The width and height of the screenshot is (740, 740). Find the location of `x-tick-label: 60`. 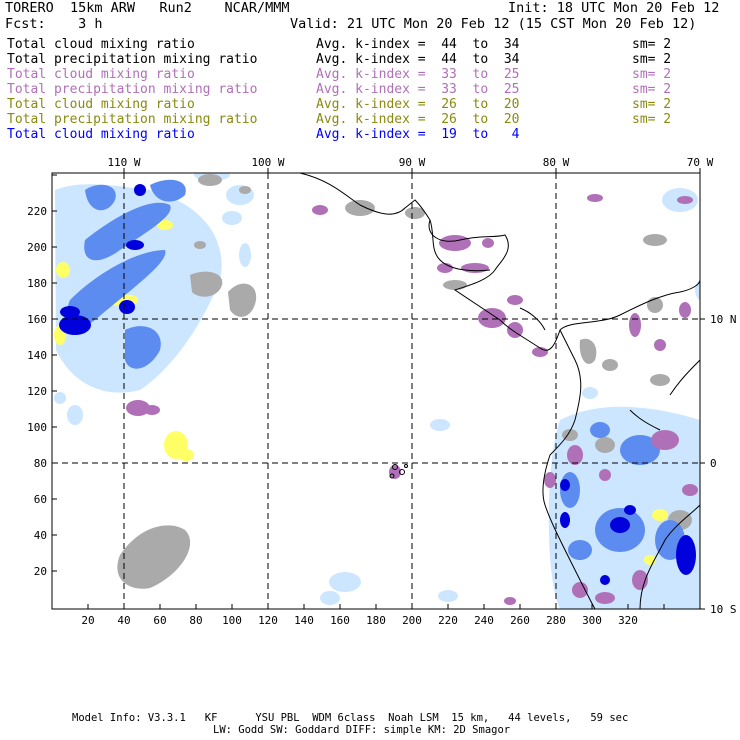

x-tick-label: 60 is located at coordinates (159, 620).